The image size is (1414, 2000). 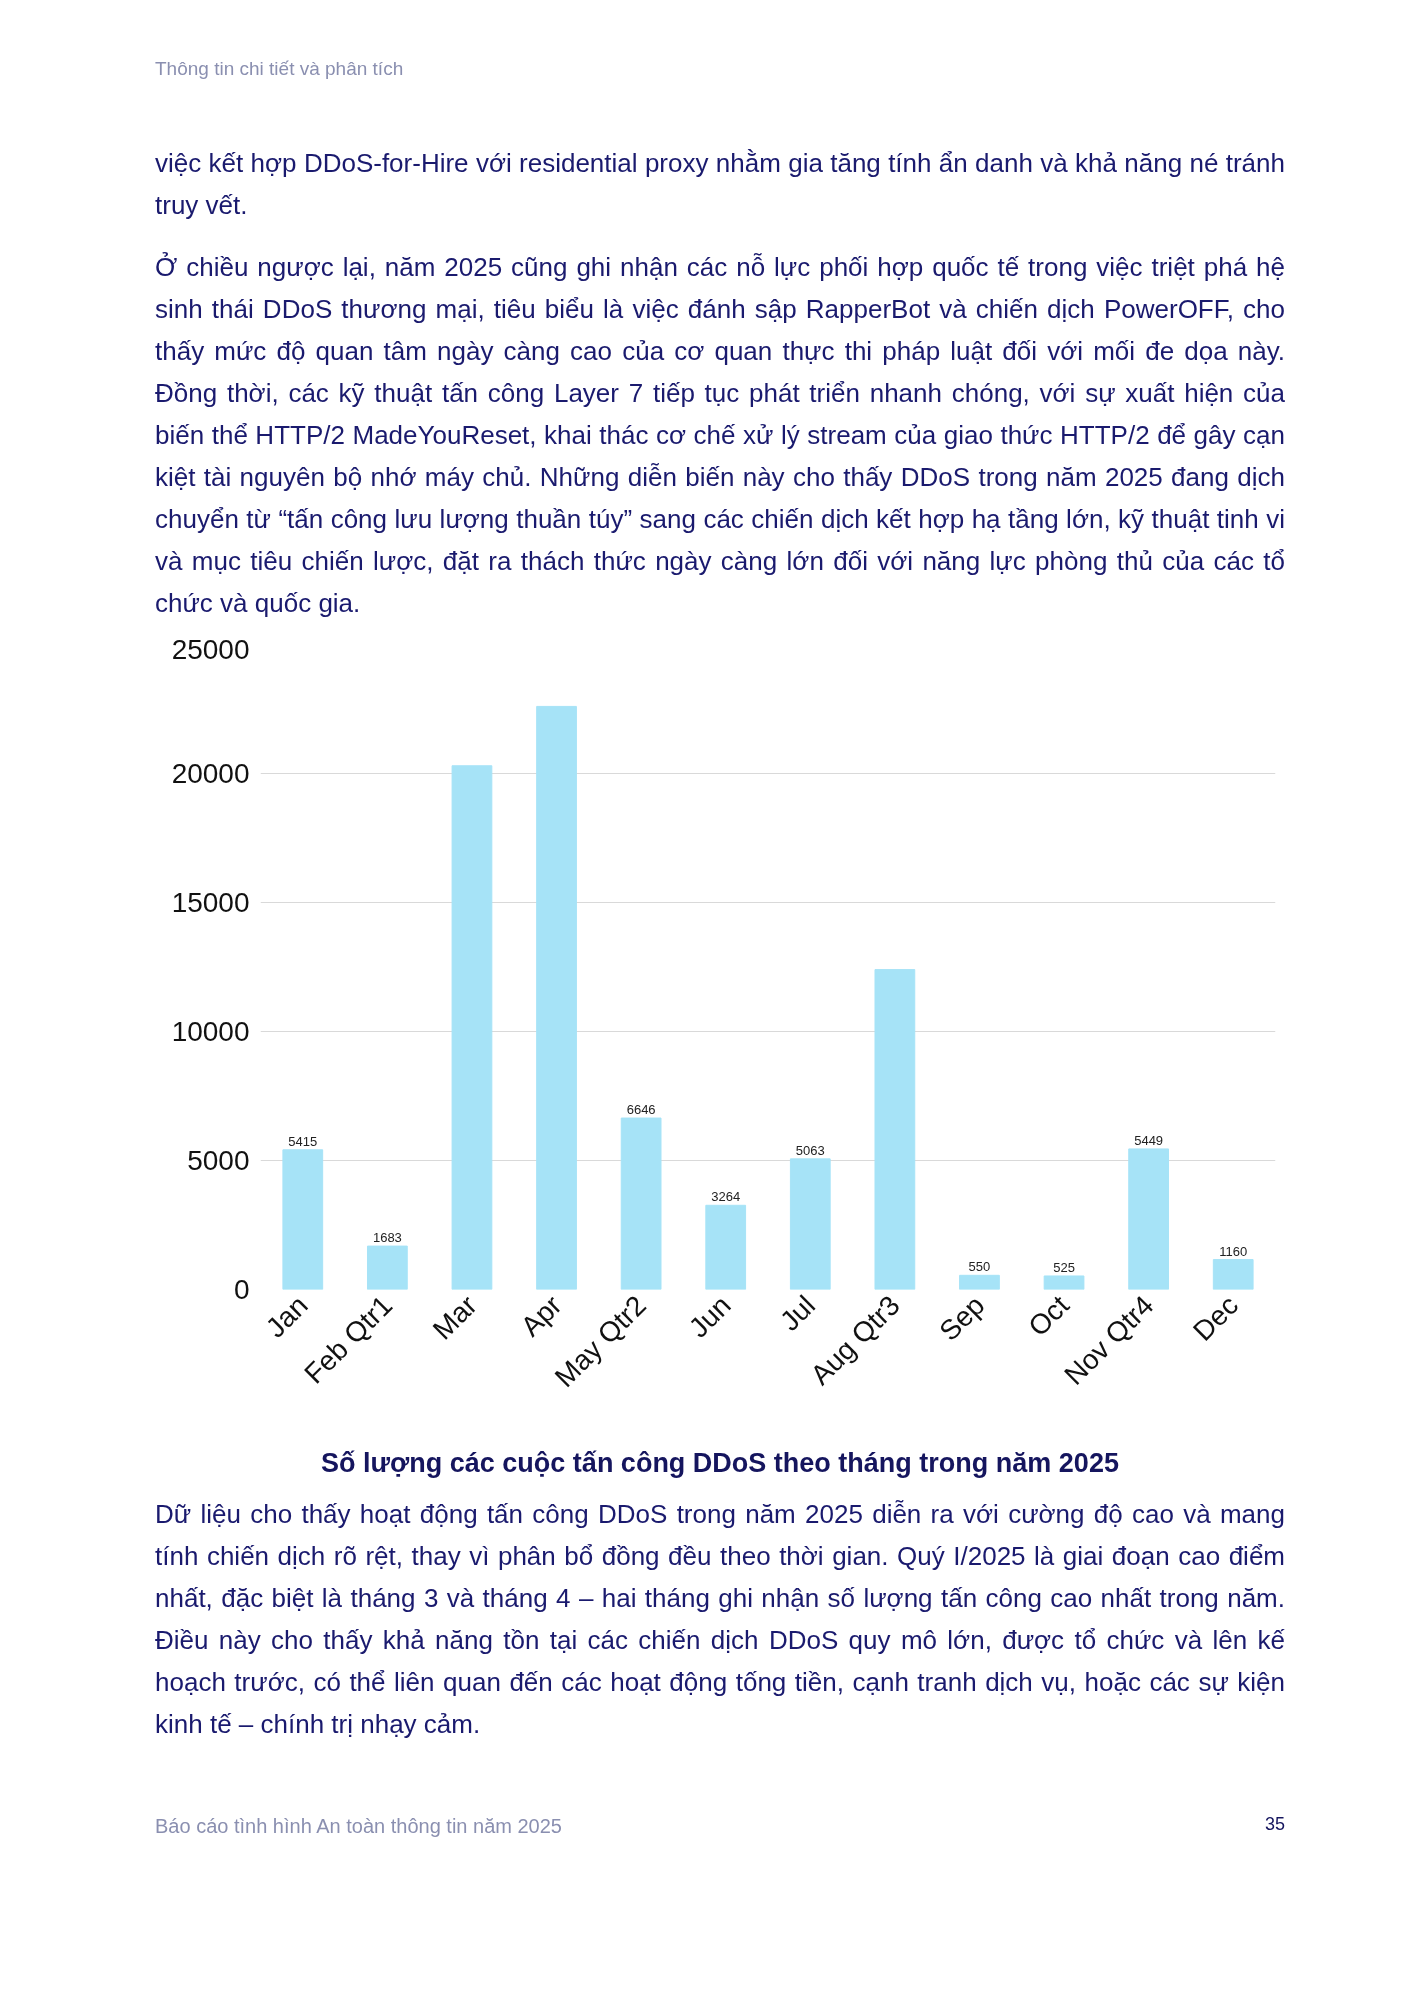 What do you see at coordinates (962, 1318) in the screenshot?
I see `x-tick-label: Sep` at bounding box center [962, 1318].